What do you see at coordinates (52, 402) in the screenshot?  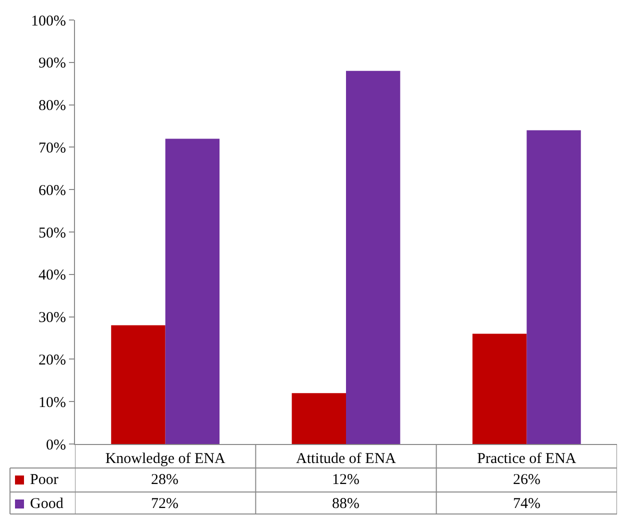 I see `y-tick-label: 10%` at bounding box center [52, 402].